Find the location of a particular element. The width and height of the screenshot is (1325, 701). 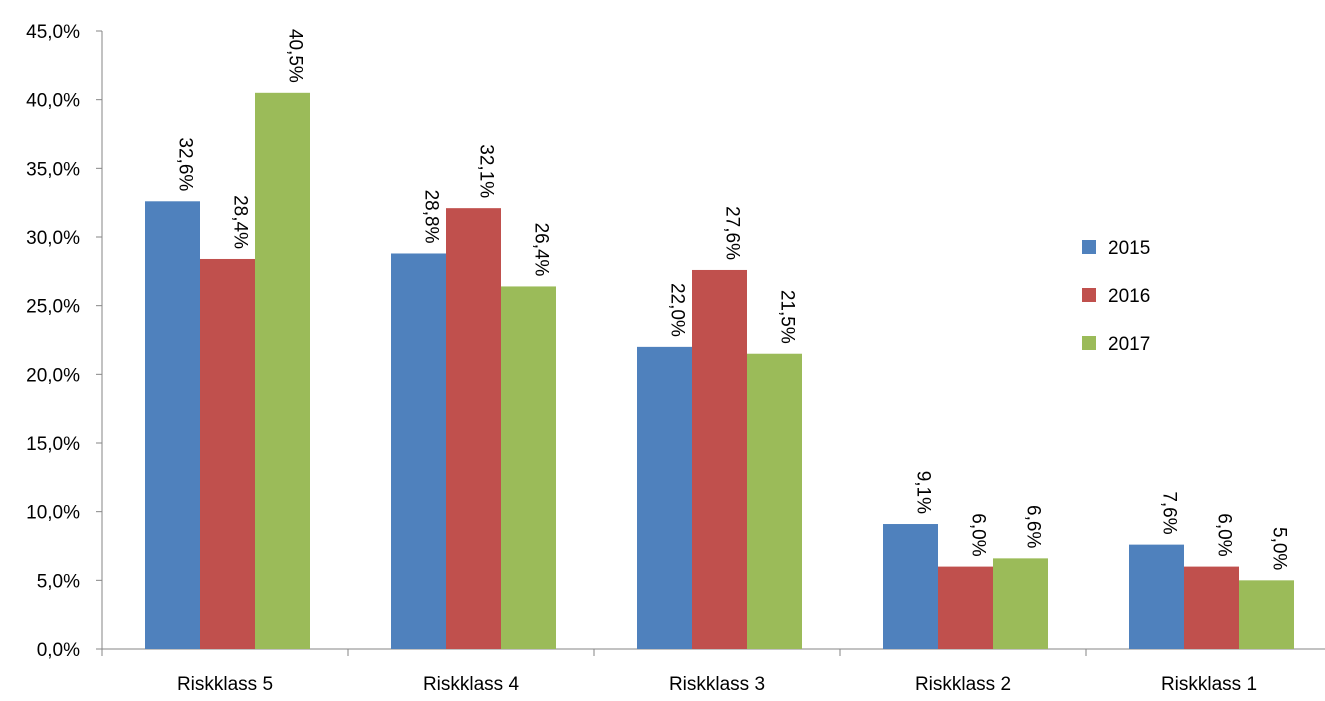

legend-label: 2017 is located at coordinates (1129, 344).